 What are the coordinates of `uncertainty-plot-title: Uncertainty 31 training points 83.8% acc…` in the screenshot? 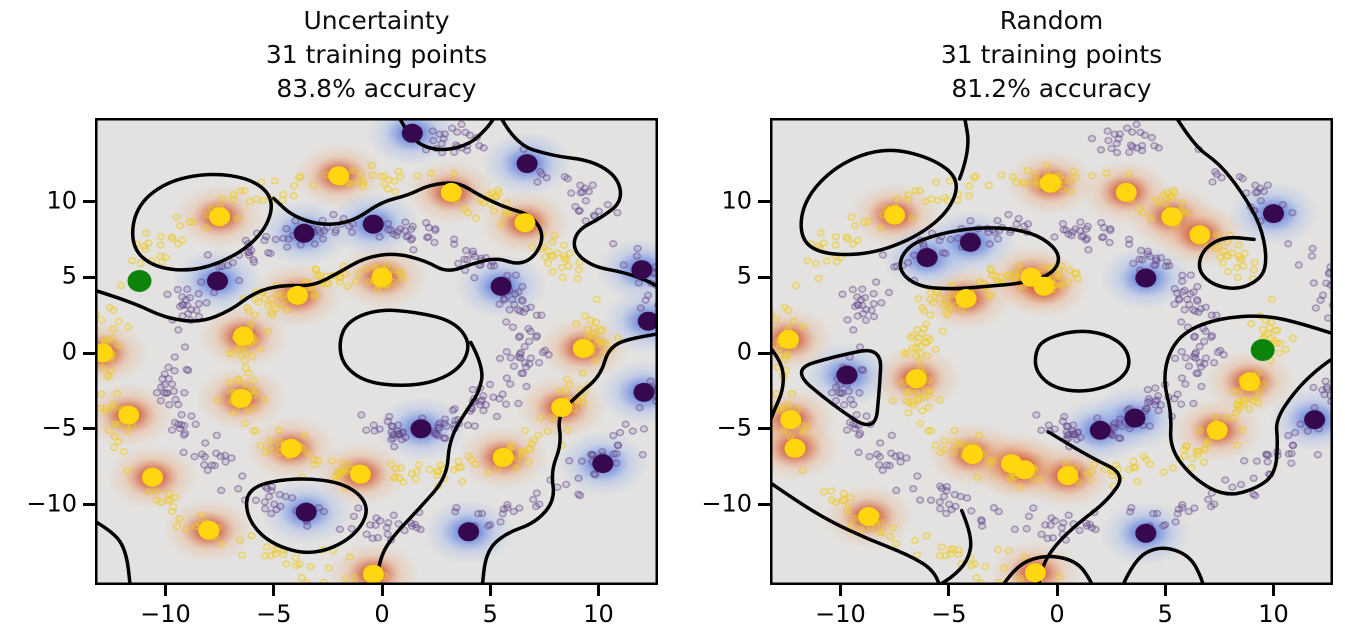 It's located at (376, 55).